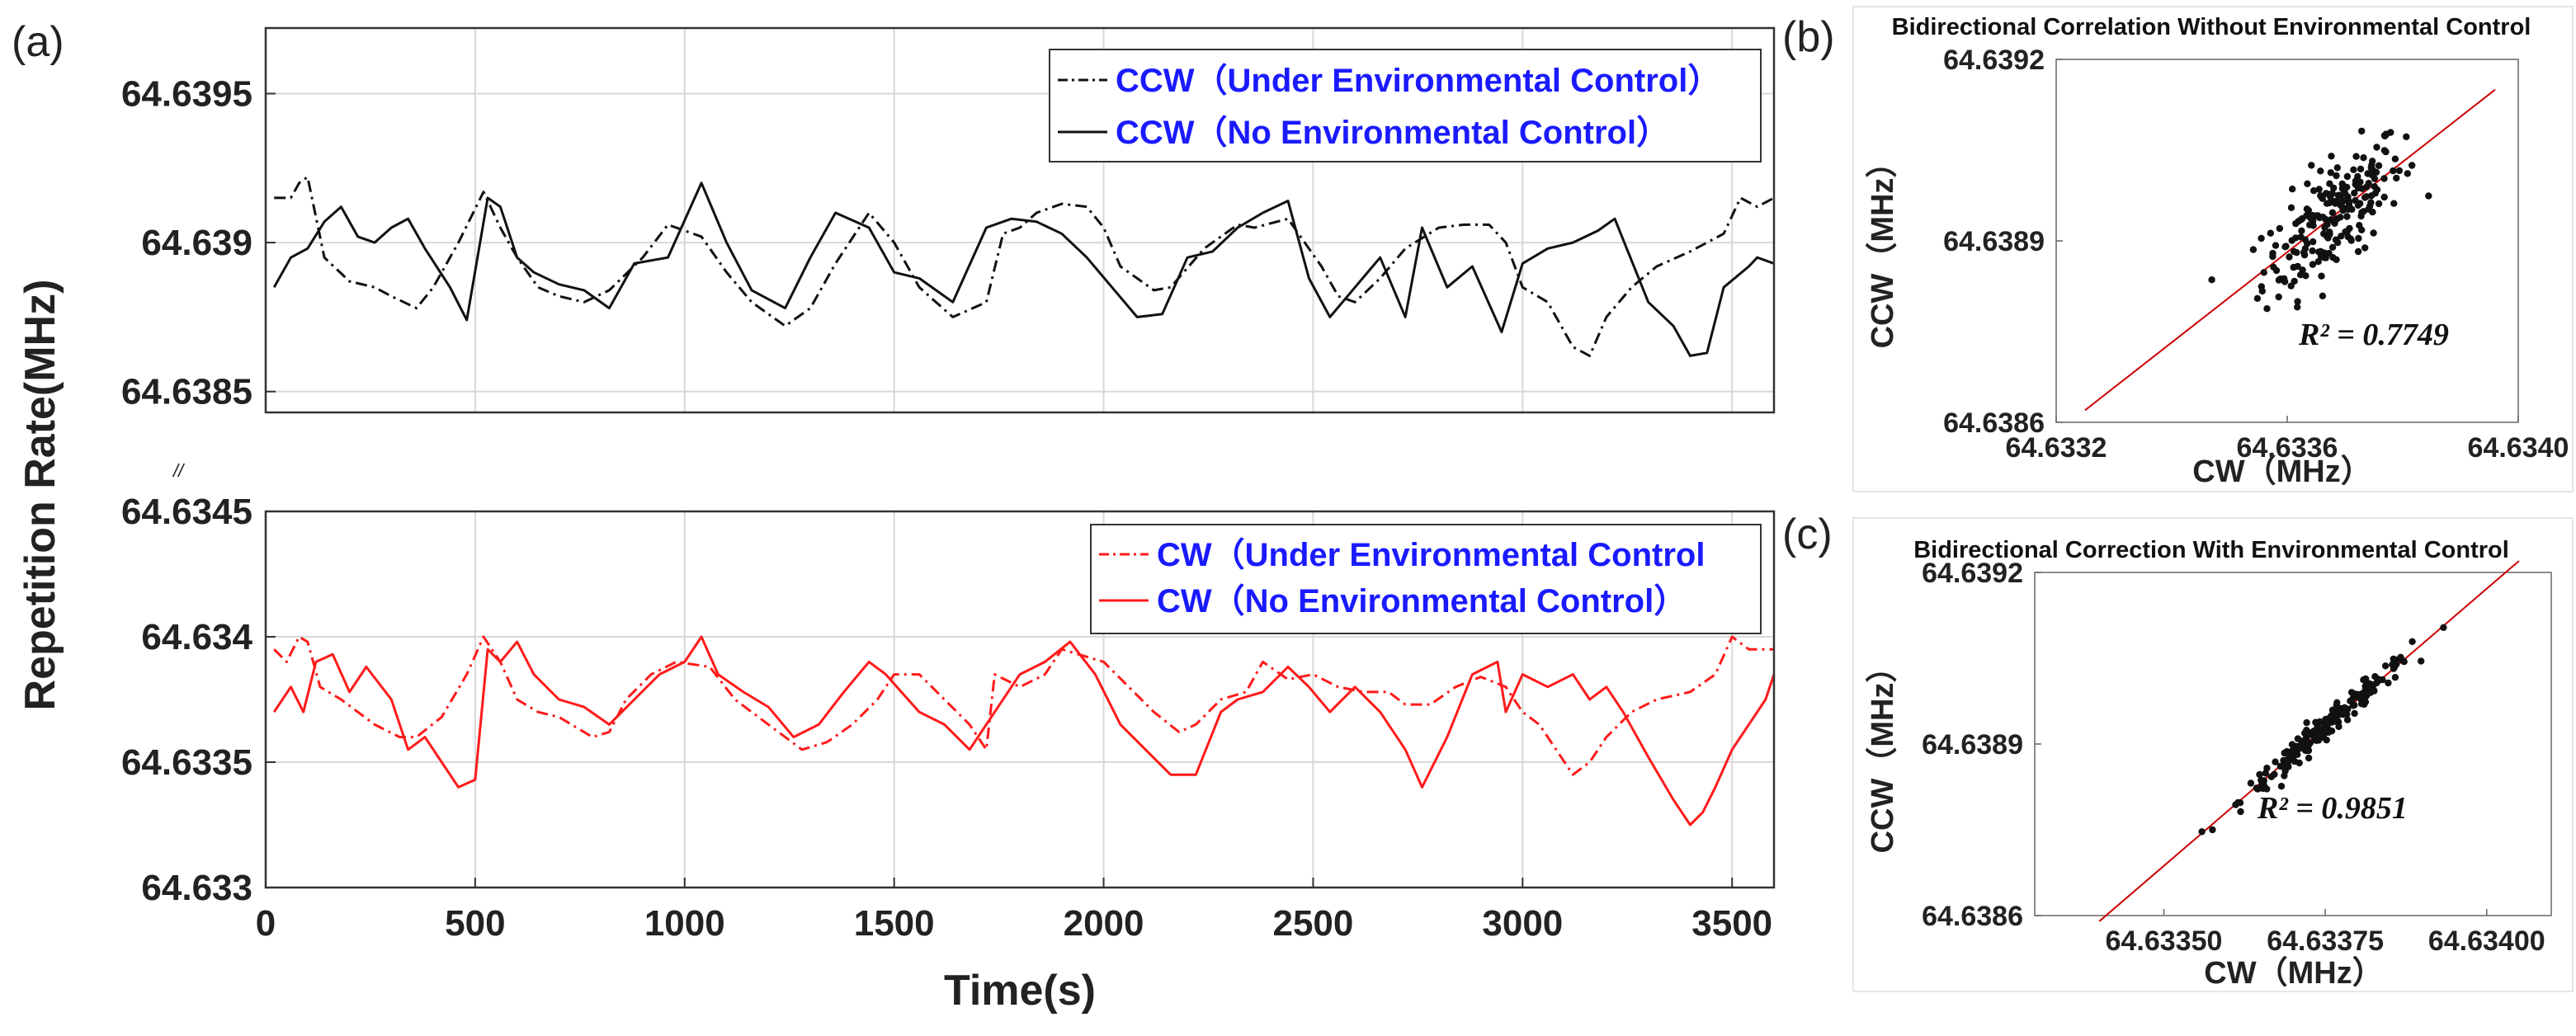  Describe the element at coordinates (2281, 471) in the screenshot. I see `panel-b-x-label: CW（MHz）` at that location.